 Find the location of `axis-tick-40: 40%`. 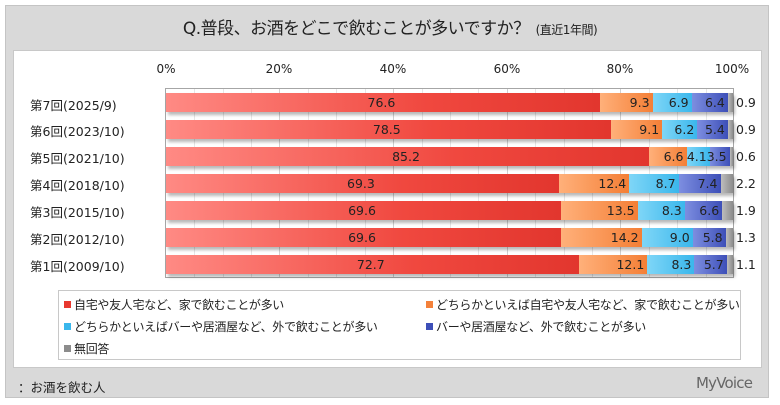

axis-tick-40: 40% is located at coordinates (393, 69).